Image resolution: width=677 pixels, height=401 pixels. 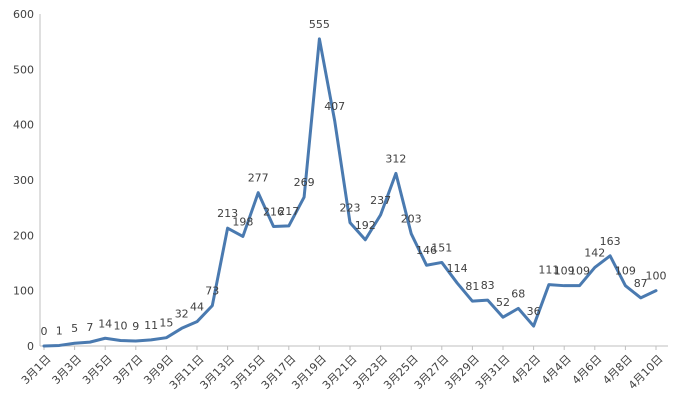 I want to click on data-label: 269, so click(x=304, y=182).